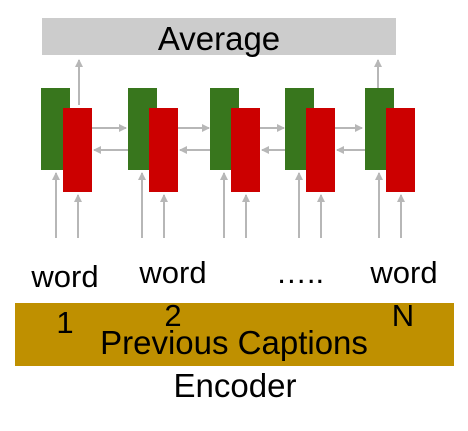 The width and height of the screenshot is (468, 431). I want to click on word-1-index: 1, so click(64, 322).